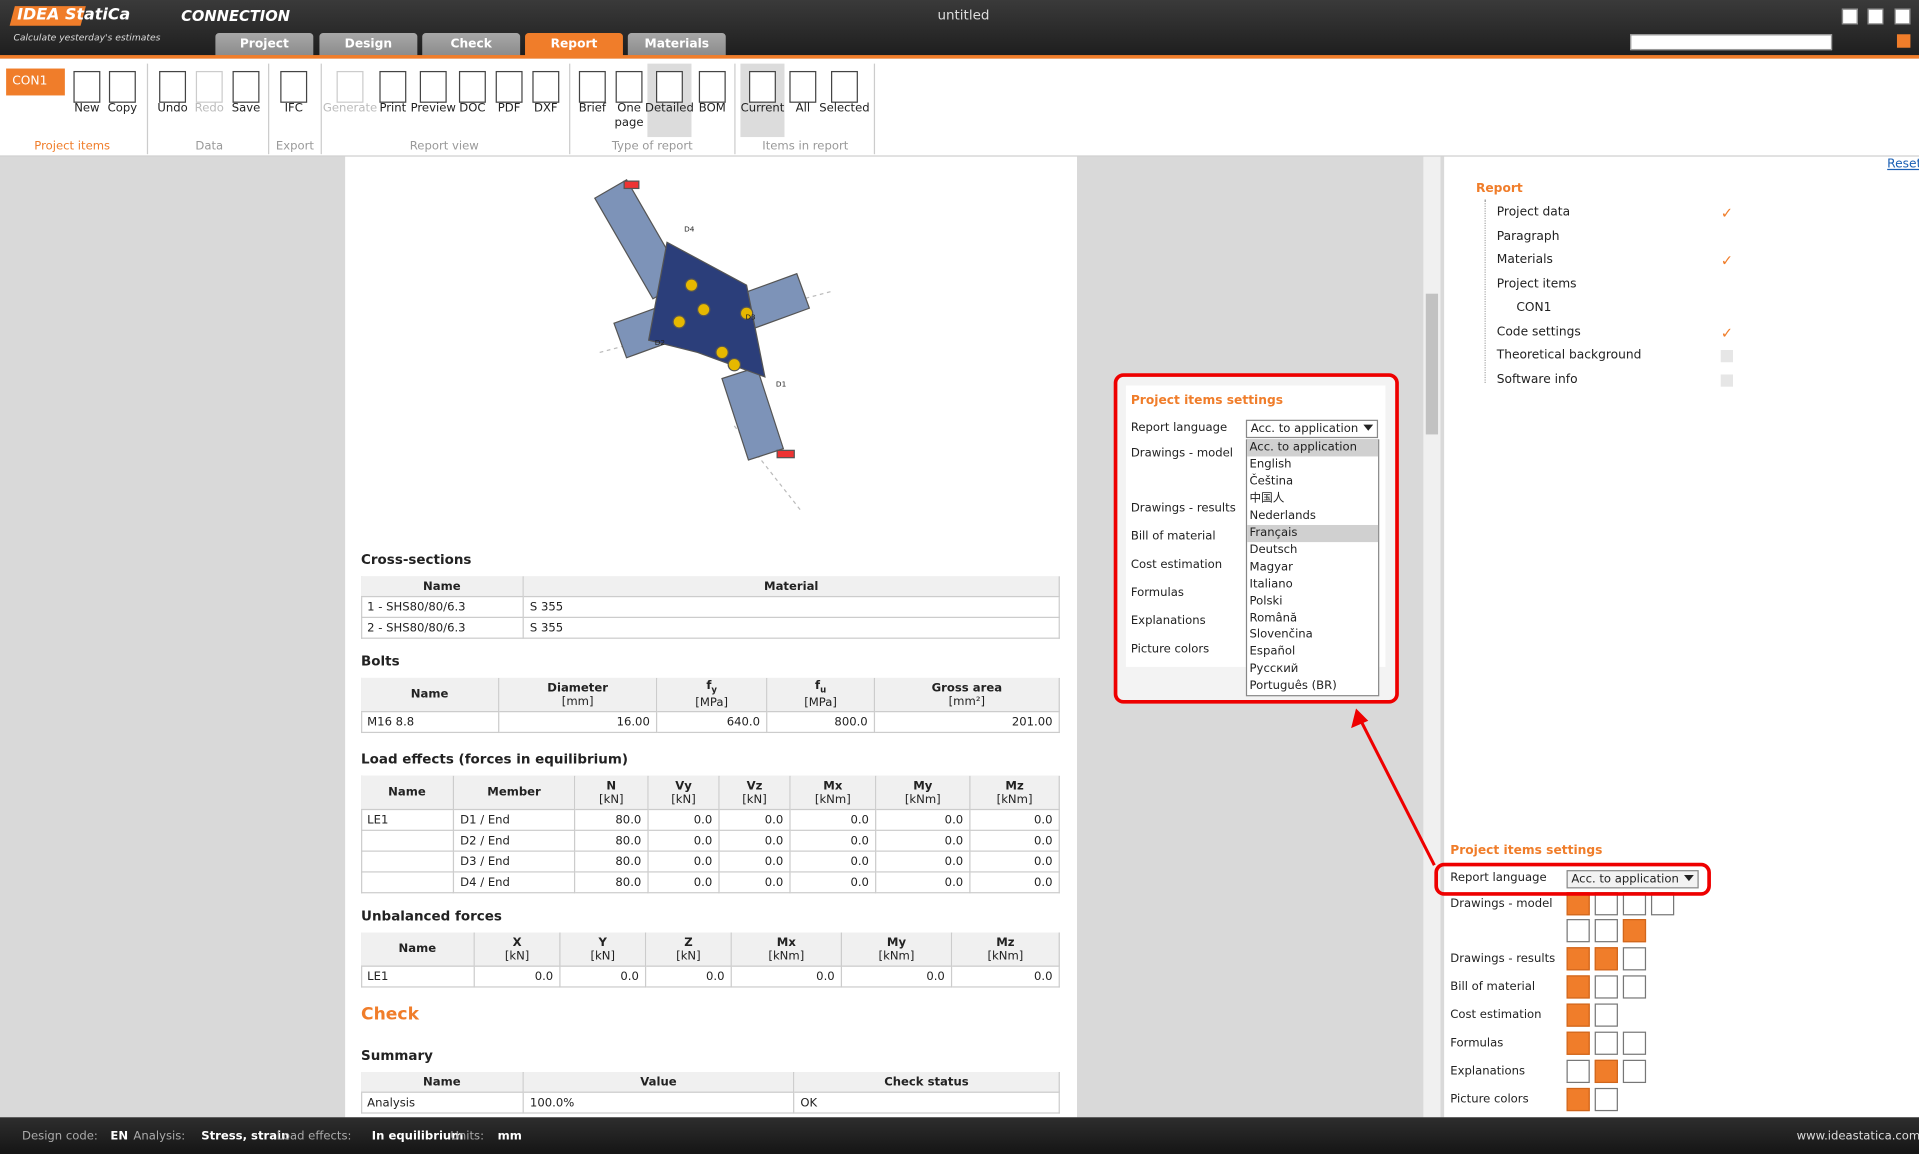  What do you see at coordinates (1274, 669) in the screenshot?
I see `language-option: Русский` at bounding box center [1274, 669].